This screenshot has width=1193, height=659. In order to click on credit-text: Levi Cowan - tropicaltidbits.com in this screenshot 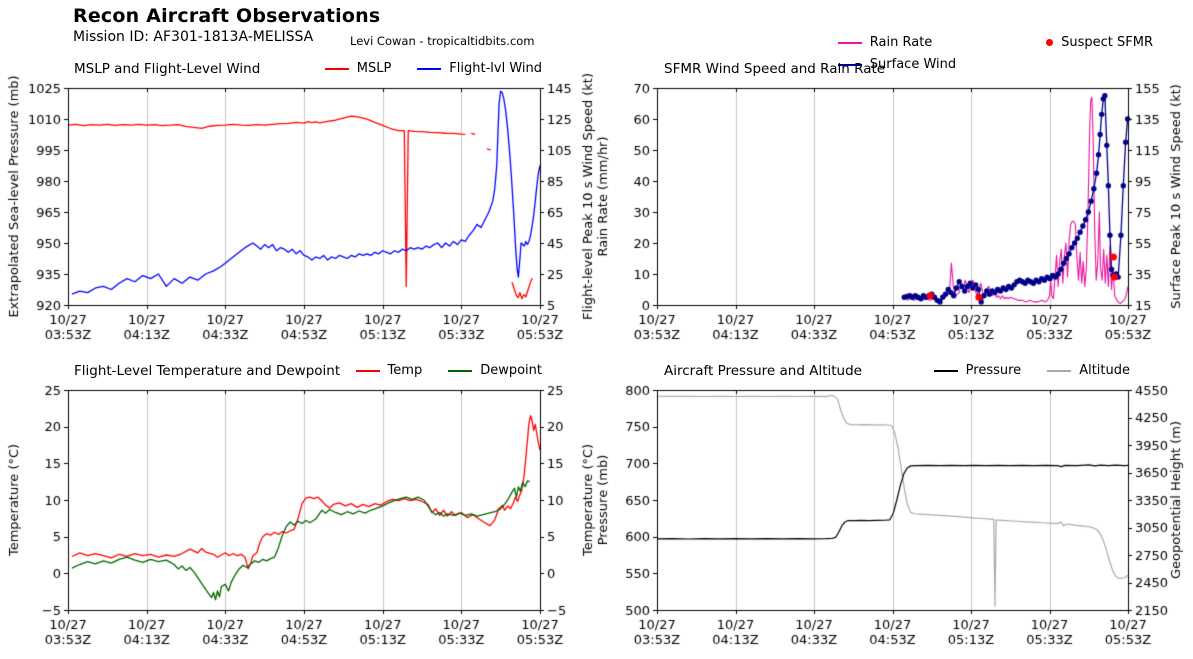, I will do `click(442, 41)`.